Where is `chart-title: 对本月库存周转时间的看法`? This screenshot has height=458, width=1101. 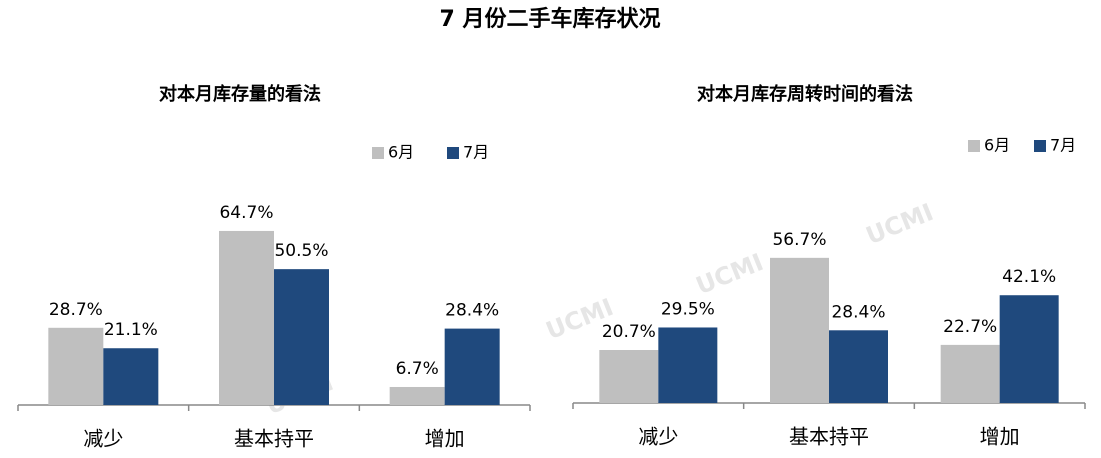 chart-title: 对本月库存周转时间的看法 is located at coordinates (805, 94).